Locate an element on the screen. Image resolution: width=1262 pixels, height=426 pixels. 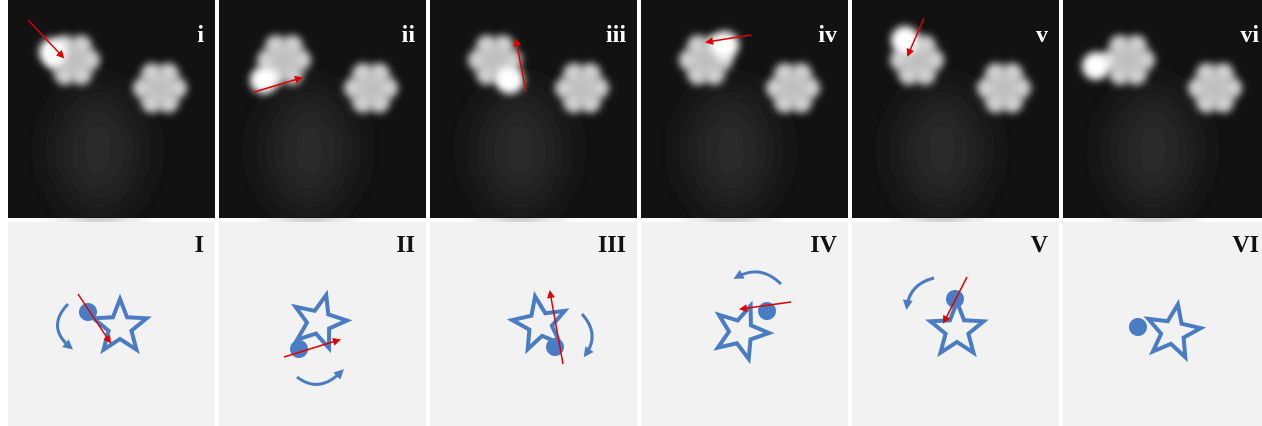
panel-label: VI is located at coordinates (1245, 245).